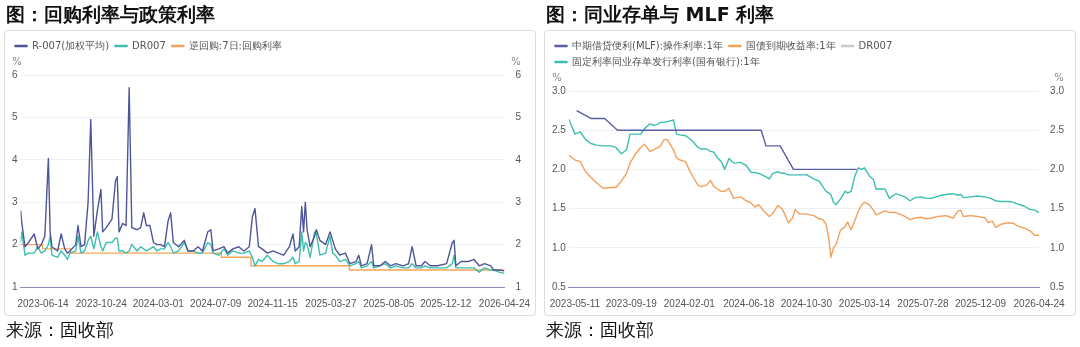  What do you see at coordinates (15, 117) in the screenshot?
I see `y-tick-label: 5` at bounding box center [15, 117].